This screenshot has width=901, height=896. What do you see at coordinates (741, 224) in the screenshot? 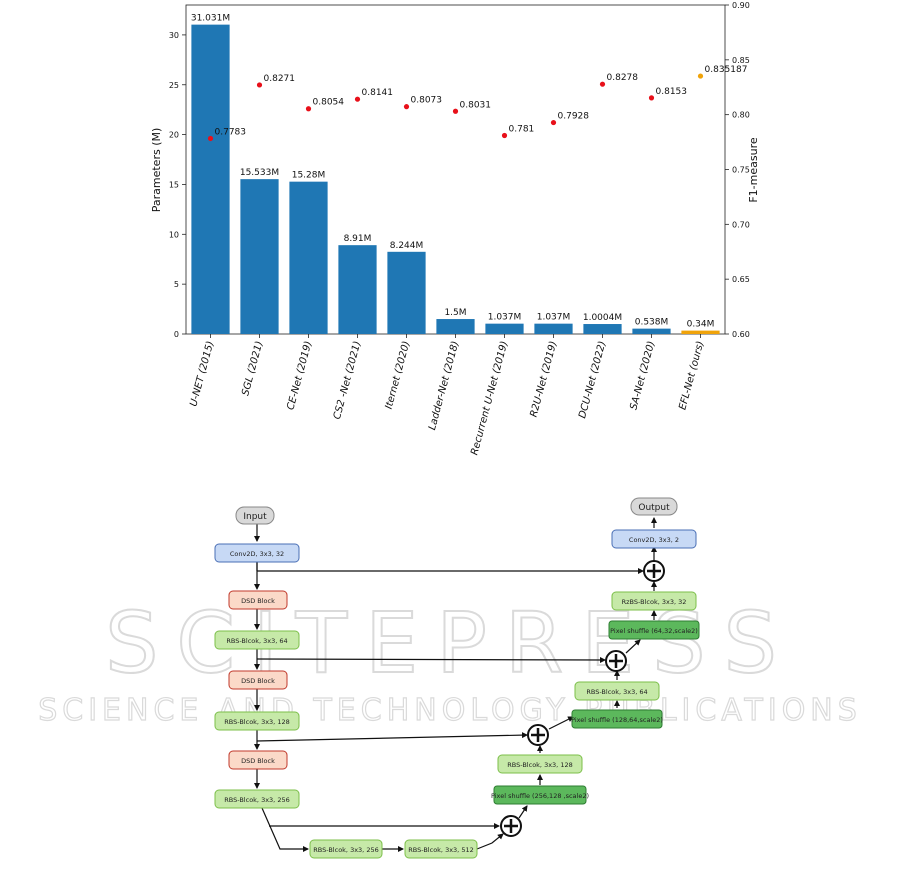
I see `y-right-tick-label: 0.70` at bounding box center [741, 224].